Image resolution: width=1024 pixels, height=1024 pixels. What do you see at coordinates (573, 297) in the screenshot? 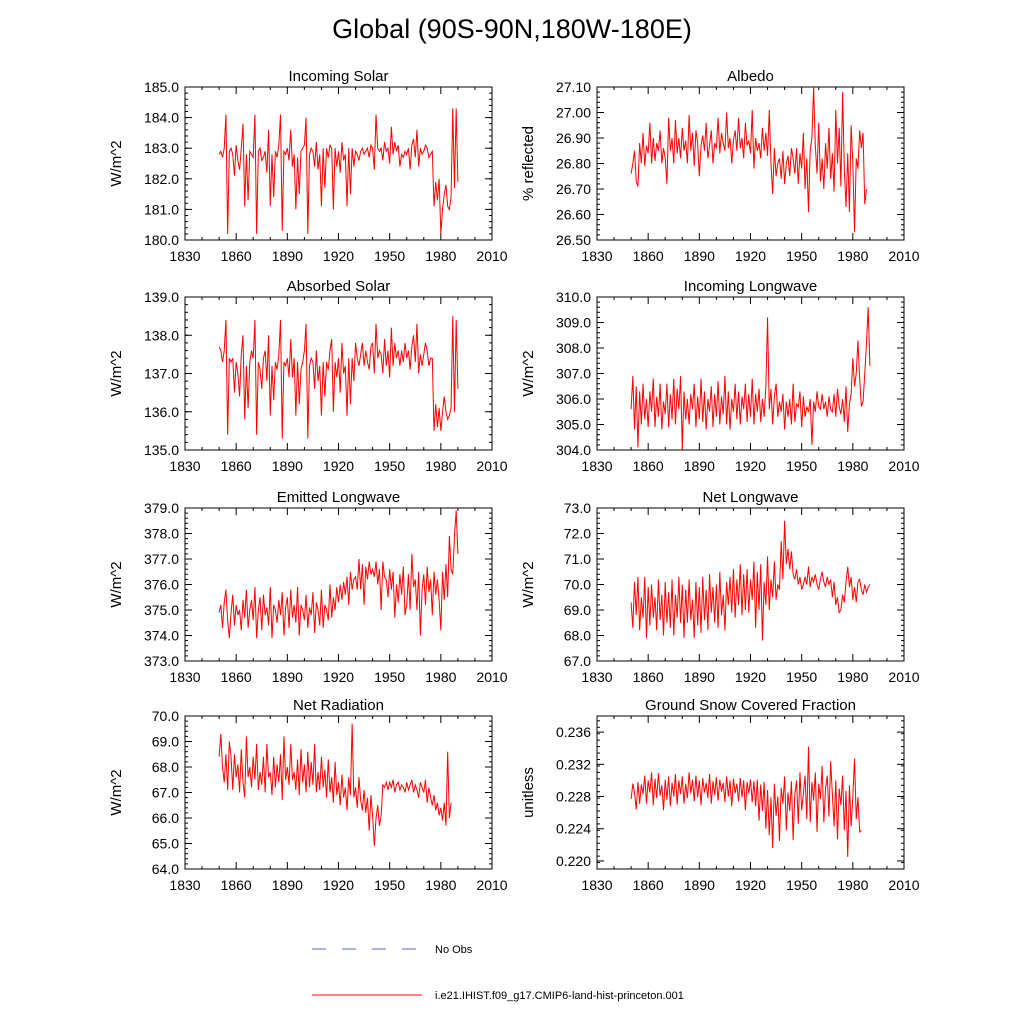
I see `y-tick-label: 310.0` at bounding box center [573, 297].